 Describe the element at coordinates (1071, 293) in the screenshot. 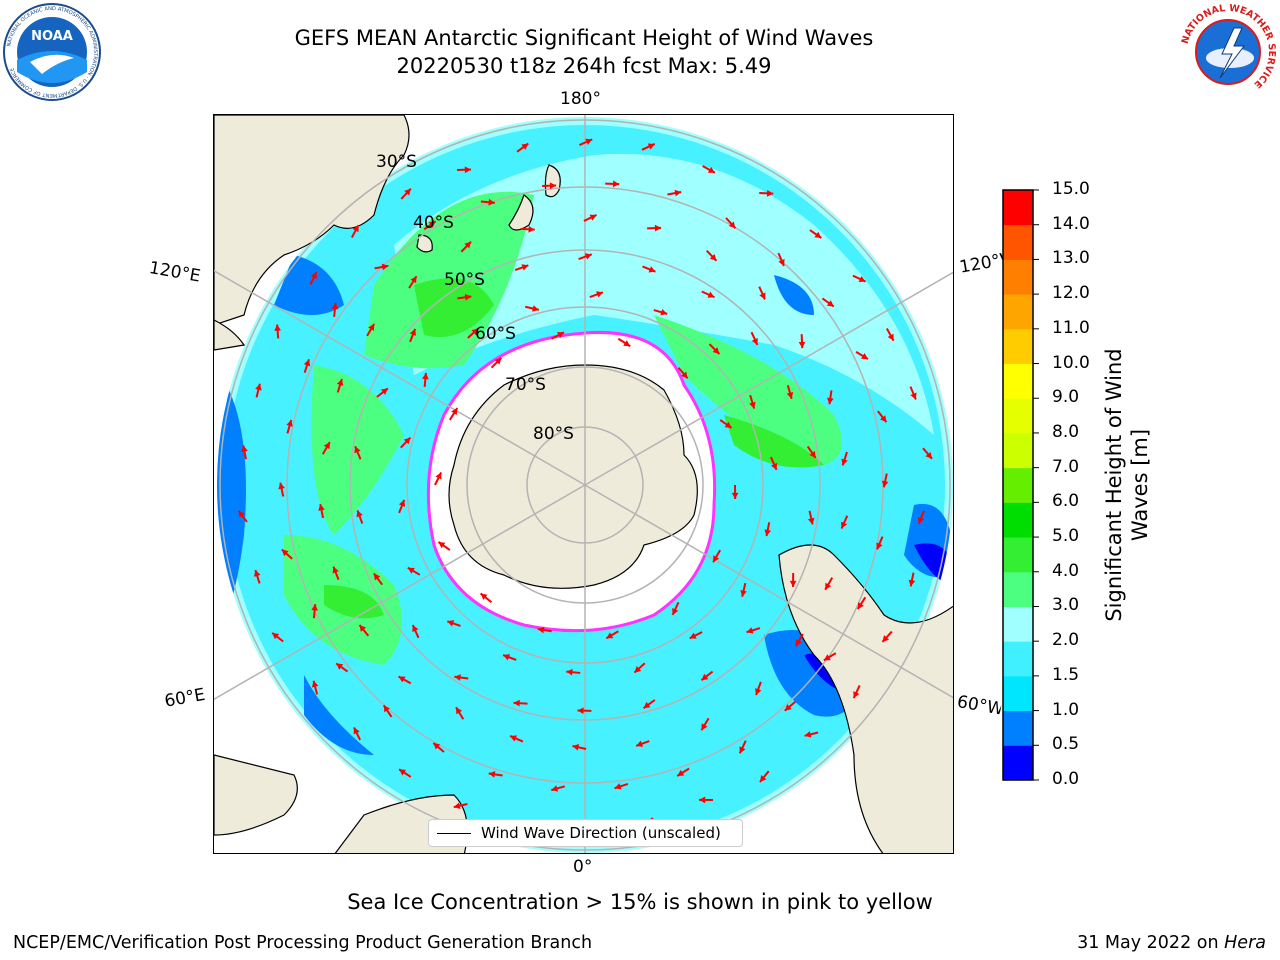

I see `colorbar-tick-label: 12.0` at that location.